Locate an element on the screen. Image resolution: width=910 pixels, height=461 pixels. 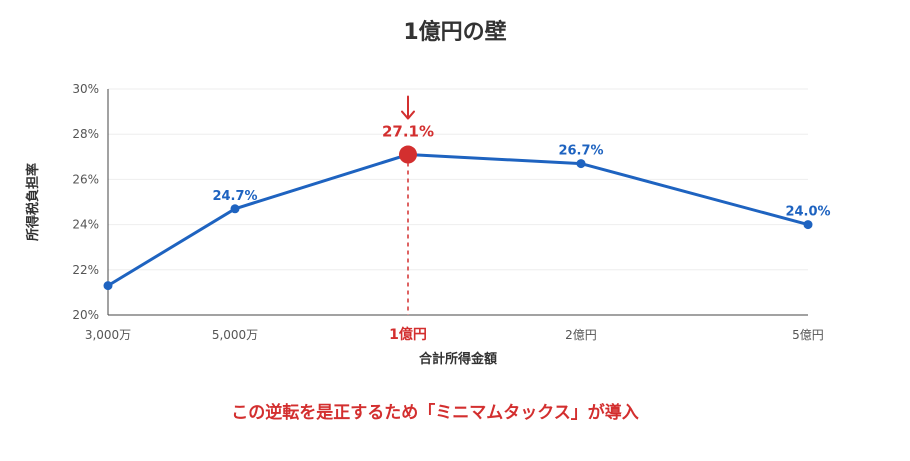
y-tick-label: 26% is located at coordinates (85, 179).